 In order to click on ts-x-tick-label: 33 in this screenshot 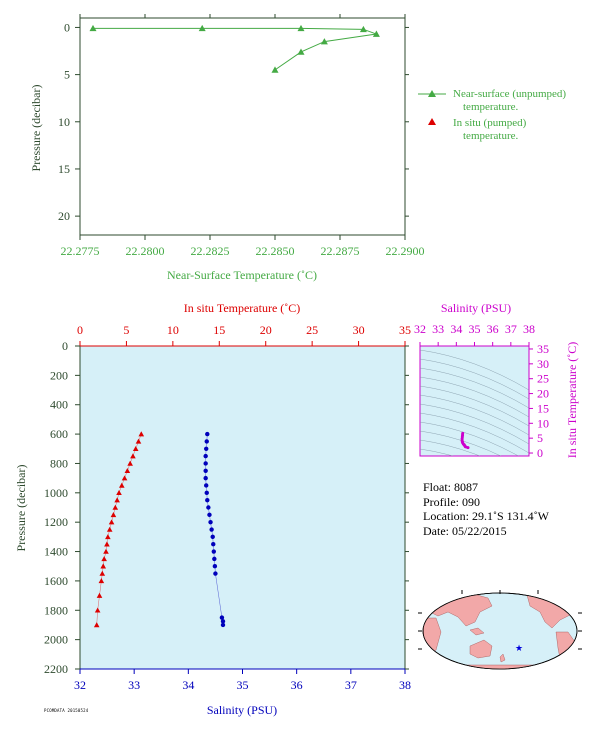, I will do `click(438, 329)`.